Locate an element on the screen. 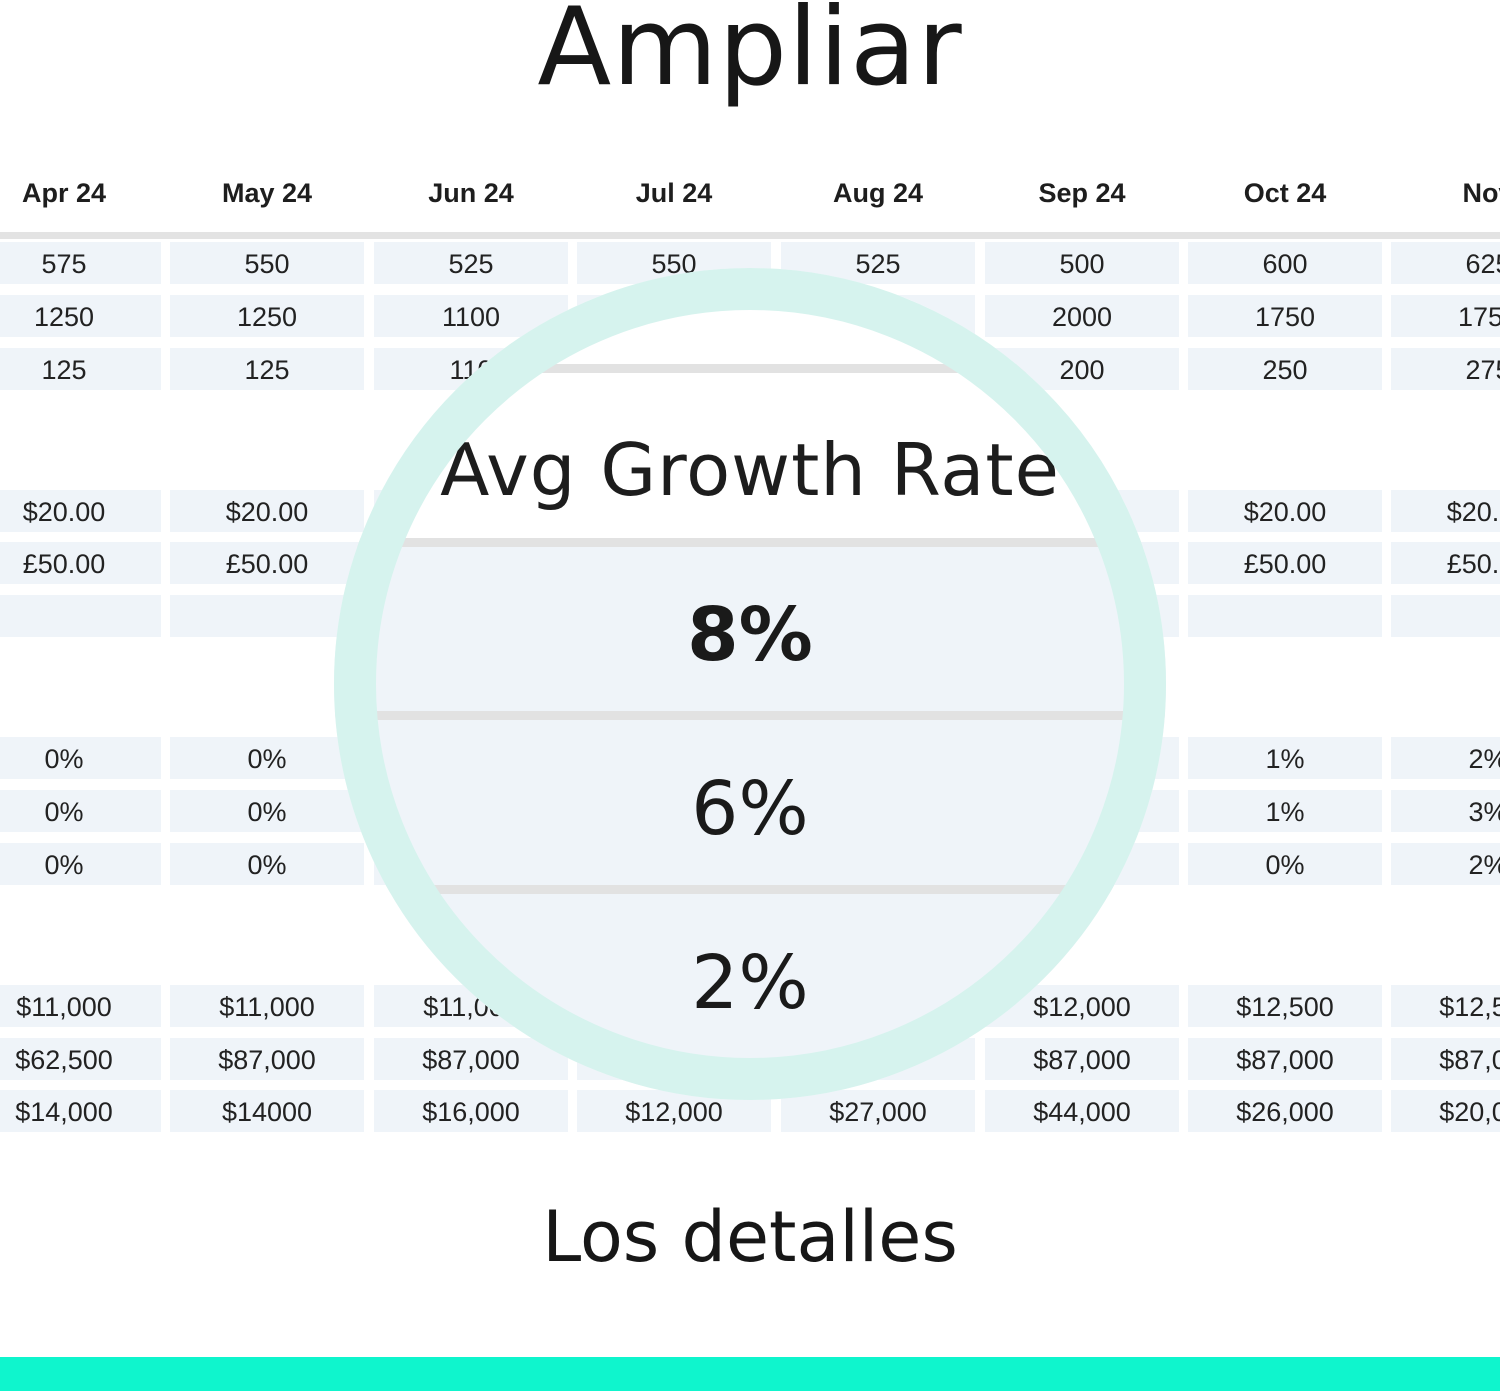 The image size is (1500, 1391). table-cell: 625 is located at coordinates (1445, 263).